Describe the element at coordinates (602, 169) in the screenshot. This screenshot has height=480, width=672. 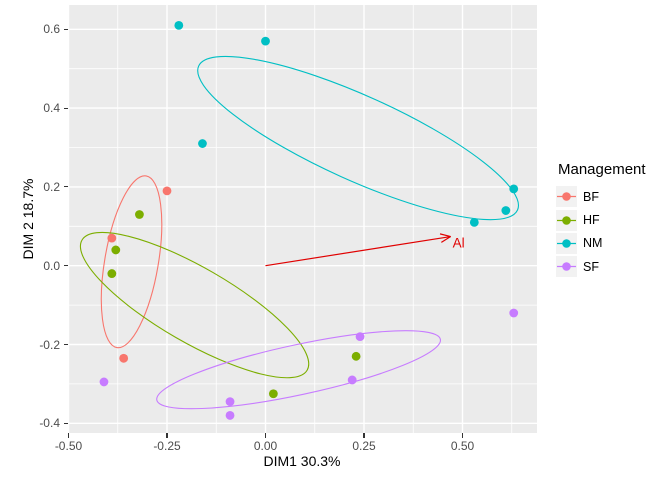
I see `legend-title: Management` at that location.